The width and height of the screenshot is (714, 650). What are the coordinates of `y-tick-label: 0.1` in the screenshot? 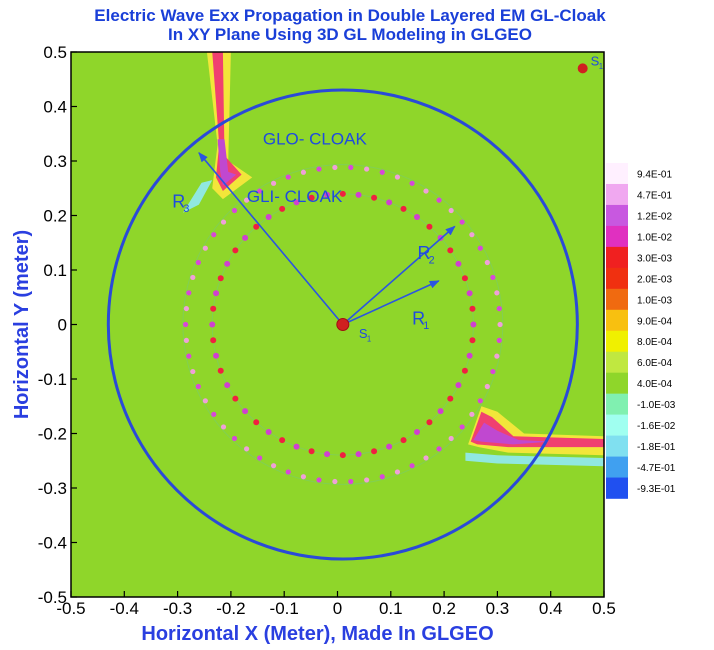 It's located at (55, 270).